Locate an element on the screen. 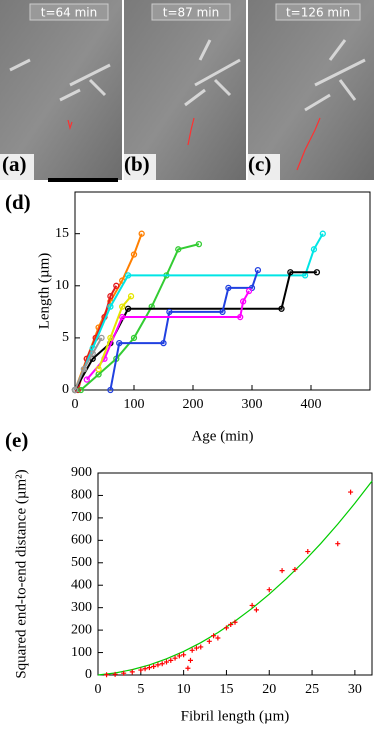  panel-label: (c) is located at coordinates (259, 164).